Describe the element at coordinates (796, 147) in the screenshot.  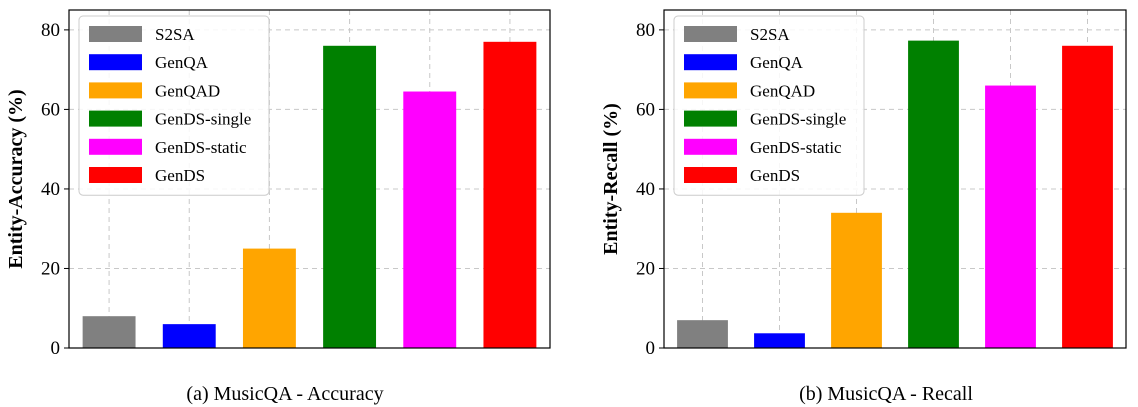
I see `panel-b-legend-label: GenDS-static` at that location.